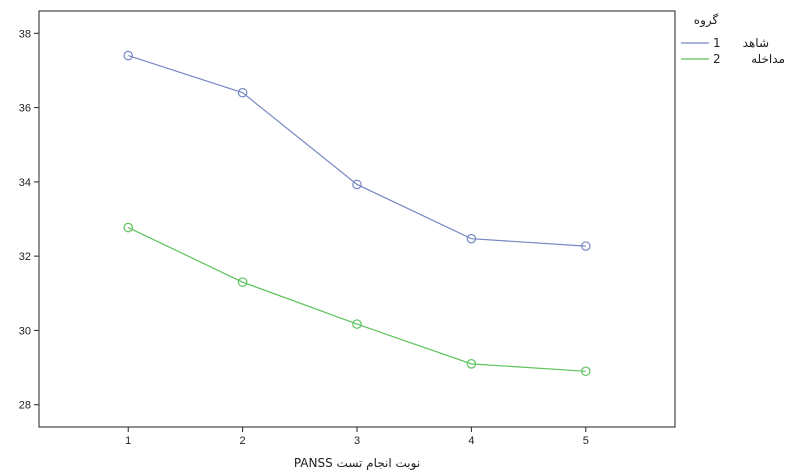  I want to click on x-axis-title: نوبت انجام تست PANSS, so click(357, 463).